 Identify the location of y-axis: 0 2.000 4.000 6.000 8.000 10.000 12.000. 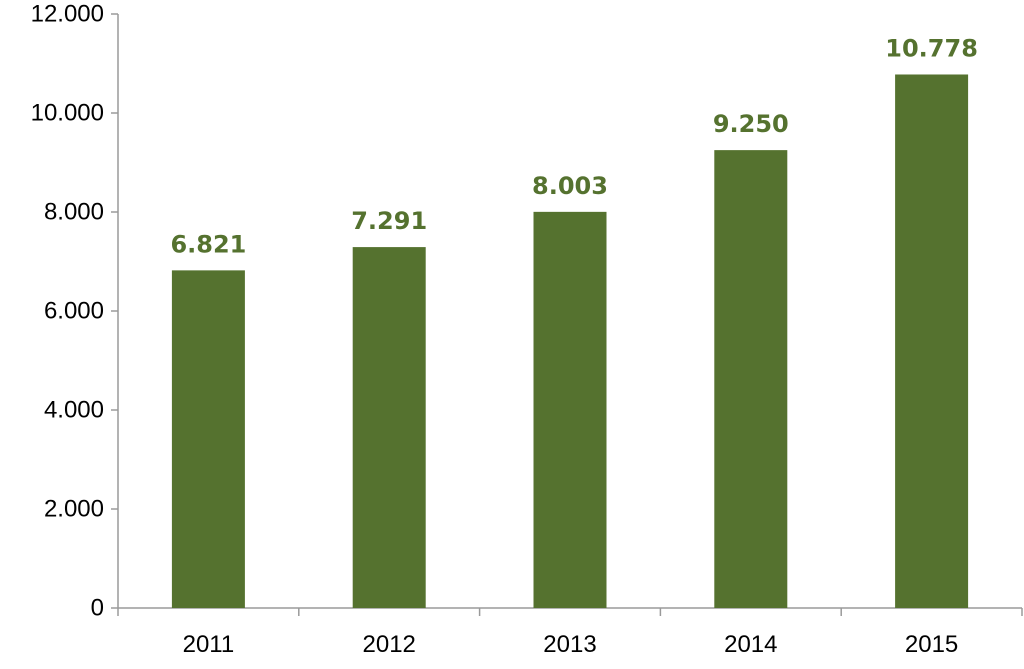
(75, 311).